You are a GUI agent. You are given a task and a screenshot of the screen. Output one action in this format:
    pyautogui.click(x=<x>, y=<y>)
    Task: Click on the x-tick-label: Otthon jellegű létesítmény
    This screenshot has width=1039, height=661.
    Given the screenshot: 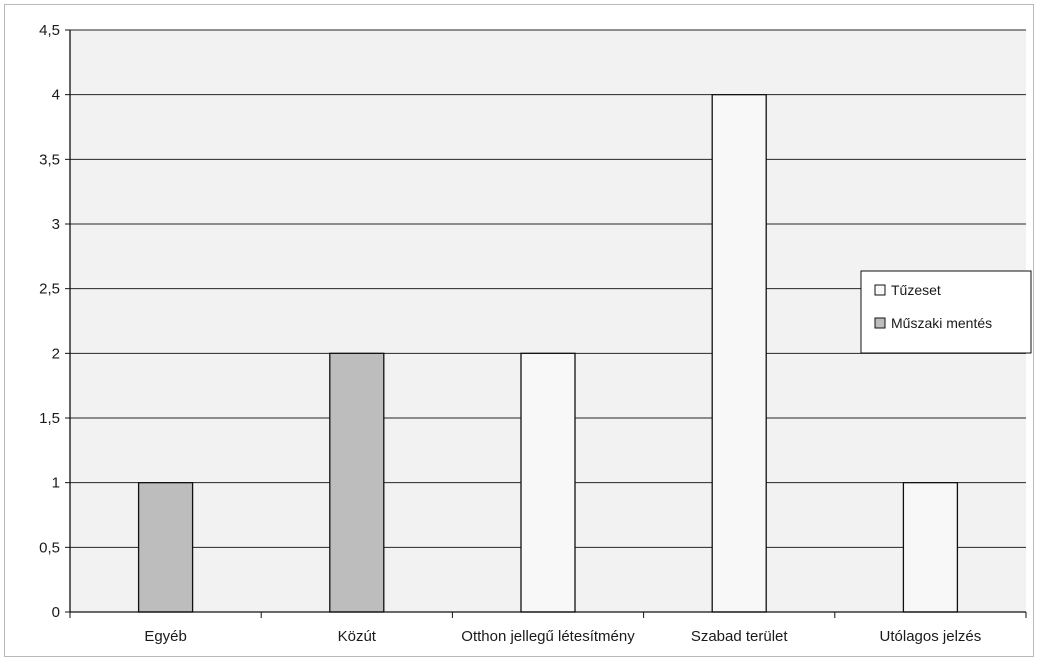 What is the action you would take?
    pyautogui.click(x=548, y=636)
    